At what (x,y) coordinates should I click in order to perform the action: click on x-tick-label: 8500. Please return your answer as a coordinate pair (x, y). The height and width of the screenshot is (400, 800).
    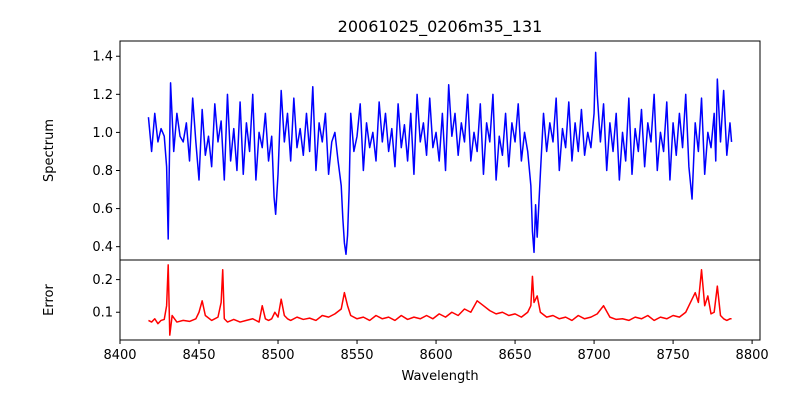
    Looking at the image, I should click on (277, 355).